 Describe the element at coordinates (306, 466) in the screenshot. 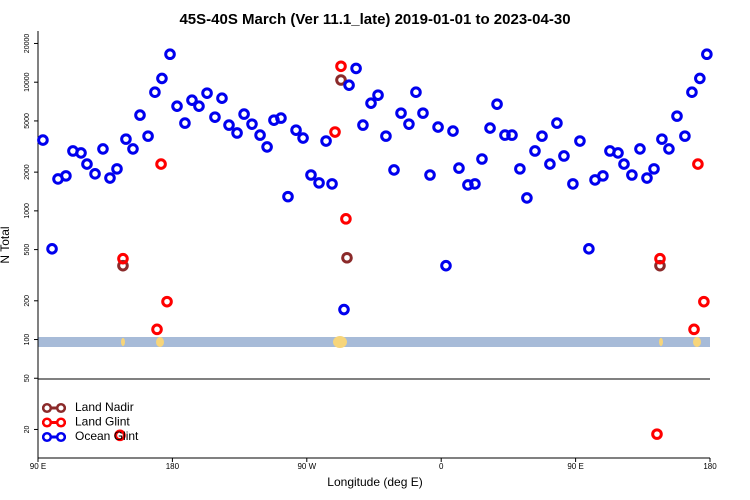

I see `x-tick-label: 90 W` at that location.